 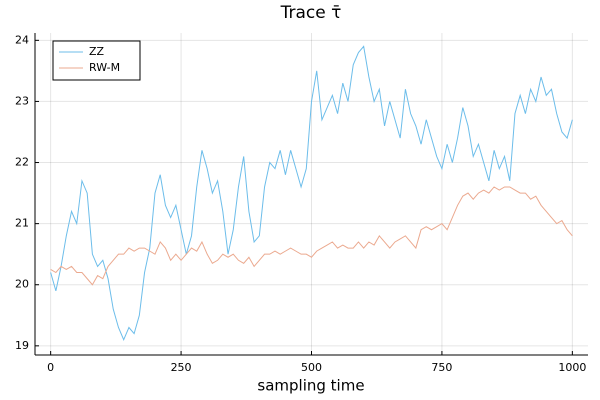 I want to click on chart-title: Trace τ̄, so click(x=311, y=13).